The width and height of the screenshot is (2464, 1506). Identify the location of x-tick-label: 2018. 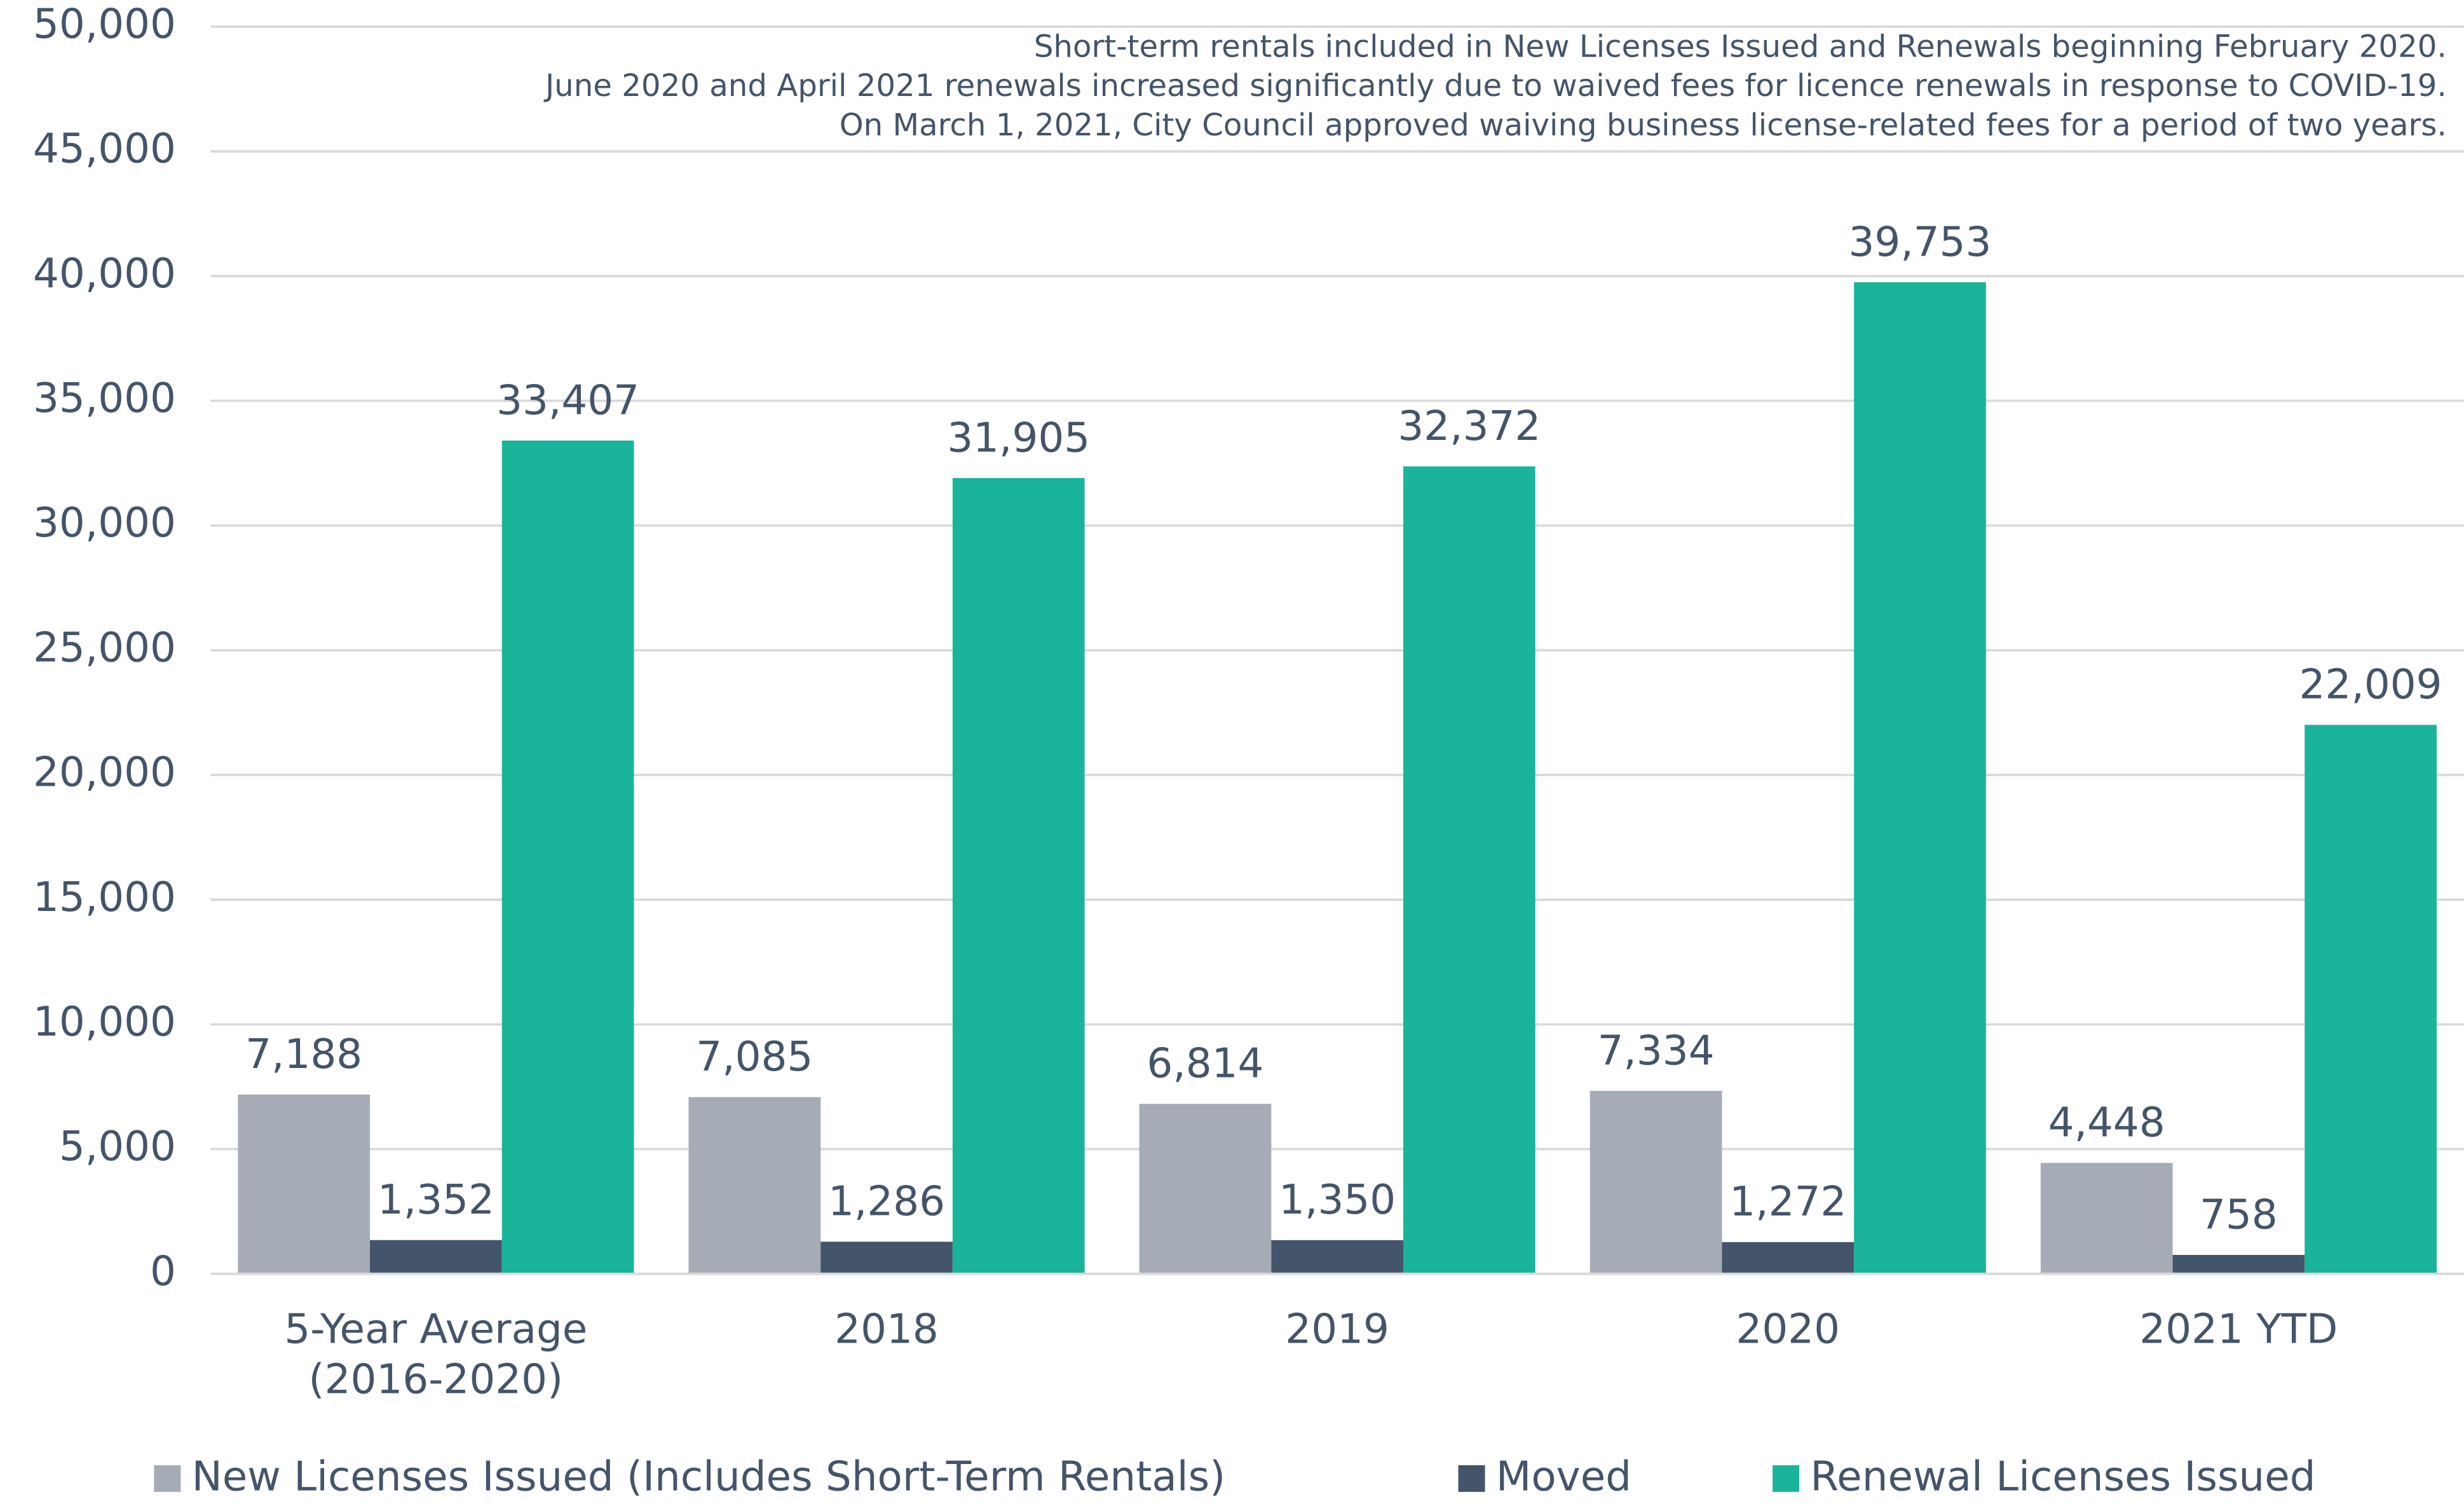
(886, 1330).